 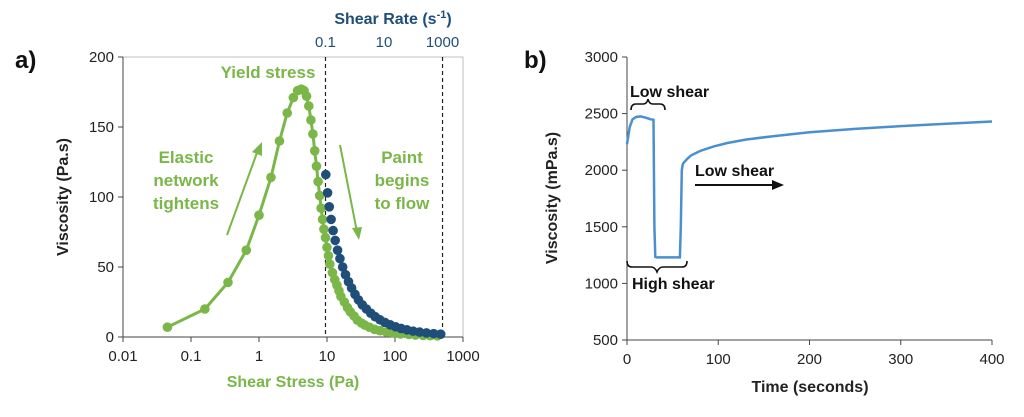 I want to click on paint-label-line2: begins, so click(x=402, y=180).